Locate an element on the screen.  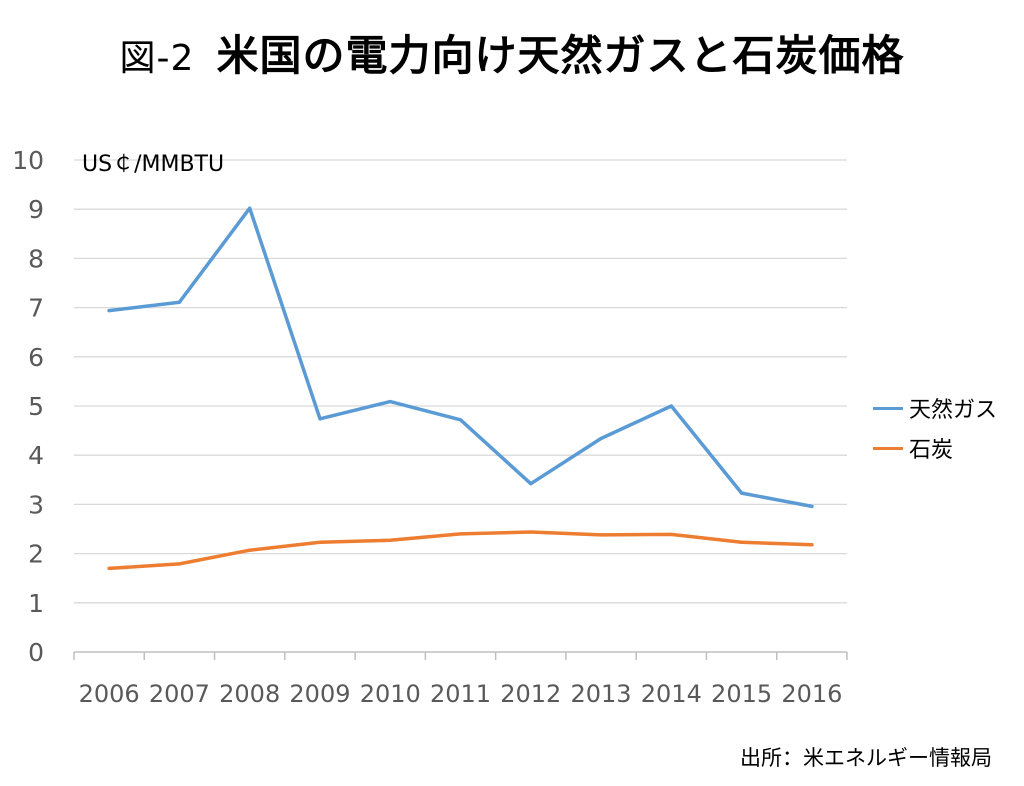
legend-item-natural-gas: 天然ガス is located at coordinates (935, 408).